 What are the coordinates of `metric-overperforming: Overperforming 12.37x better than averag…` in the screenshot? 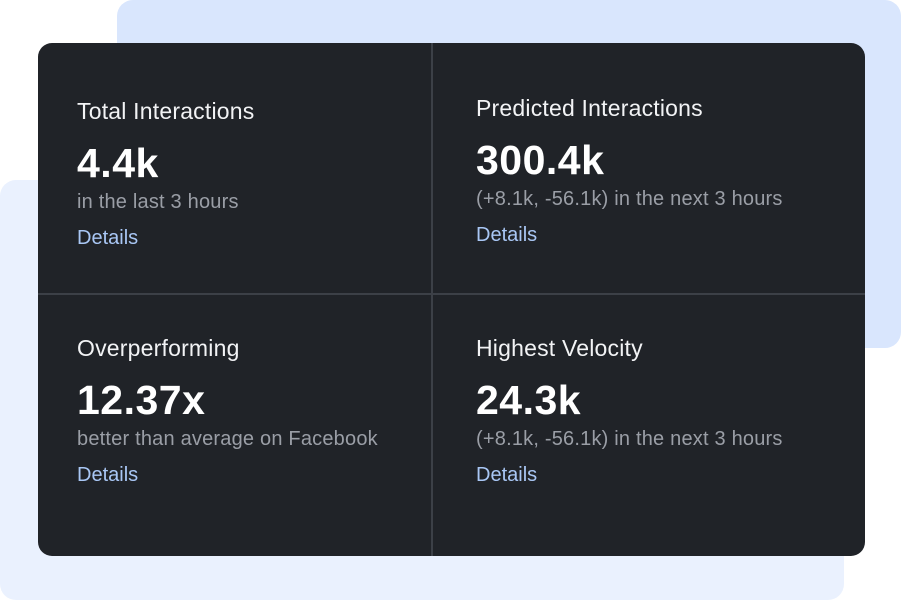 It's located at (227, 411).